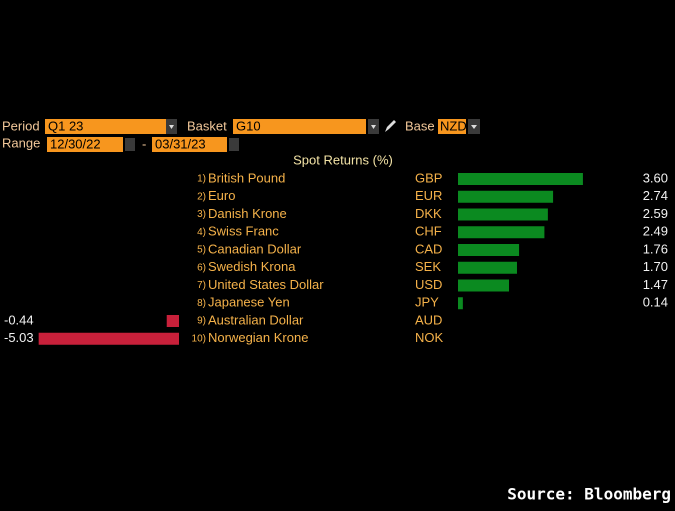 The image size is (675, 511). I want to click on range-label: Range, so click(21, 142).